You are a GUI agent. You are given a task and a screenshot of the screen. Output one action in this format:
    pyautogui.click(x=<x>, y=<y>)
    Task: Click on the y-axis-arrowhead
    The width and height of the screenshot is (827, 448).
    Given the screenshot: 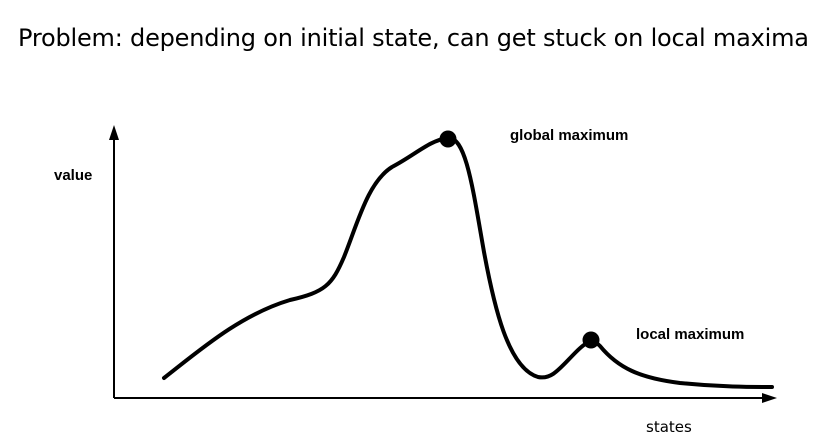 What is the action you would take?
    pyautogui.click(x=114, y=132)
    